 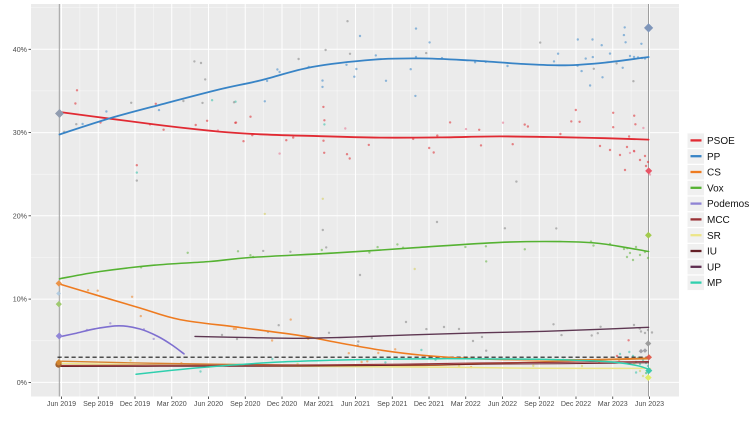 What do you see at coordinates (319, 404) in the screenshot?
I see `svg-text: Mar 2021` at bounding box center [319, 404].